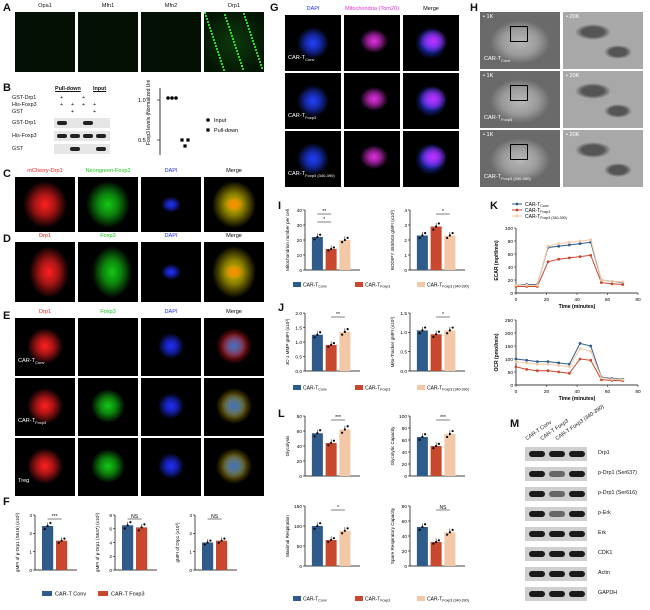  What do you see at coordinates (494, 206) in the screenshot?
I see `panel-k-label: K` at bounding box center [494, 206].